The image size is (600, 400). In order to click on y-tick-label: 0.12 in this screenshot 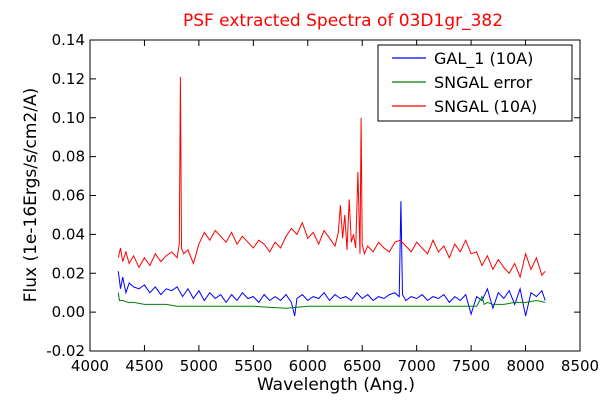, I will do `click(68, 79)`.